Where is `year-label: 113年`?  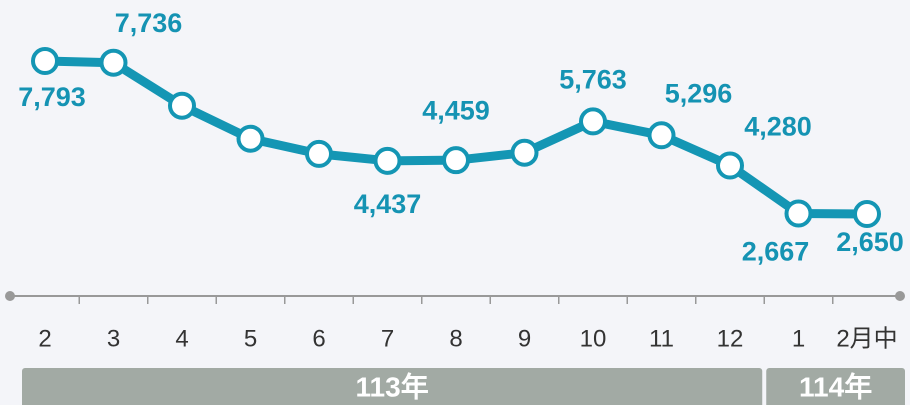
year-label: 113年 is located at coordinates (392, 386).